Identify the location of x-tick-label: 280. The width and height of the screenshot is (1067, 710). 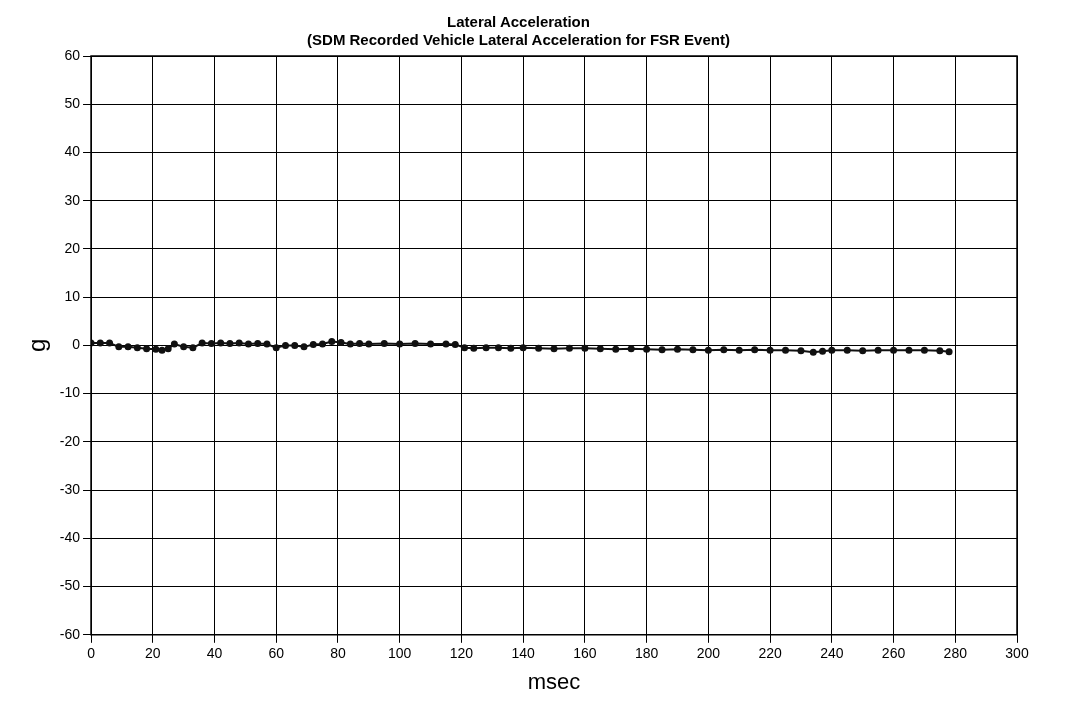
(955, 653).